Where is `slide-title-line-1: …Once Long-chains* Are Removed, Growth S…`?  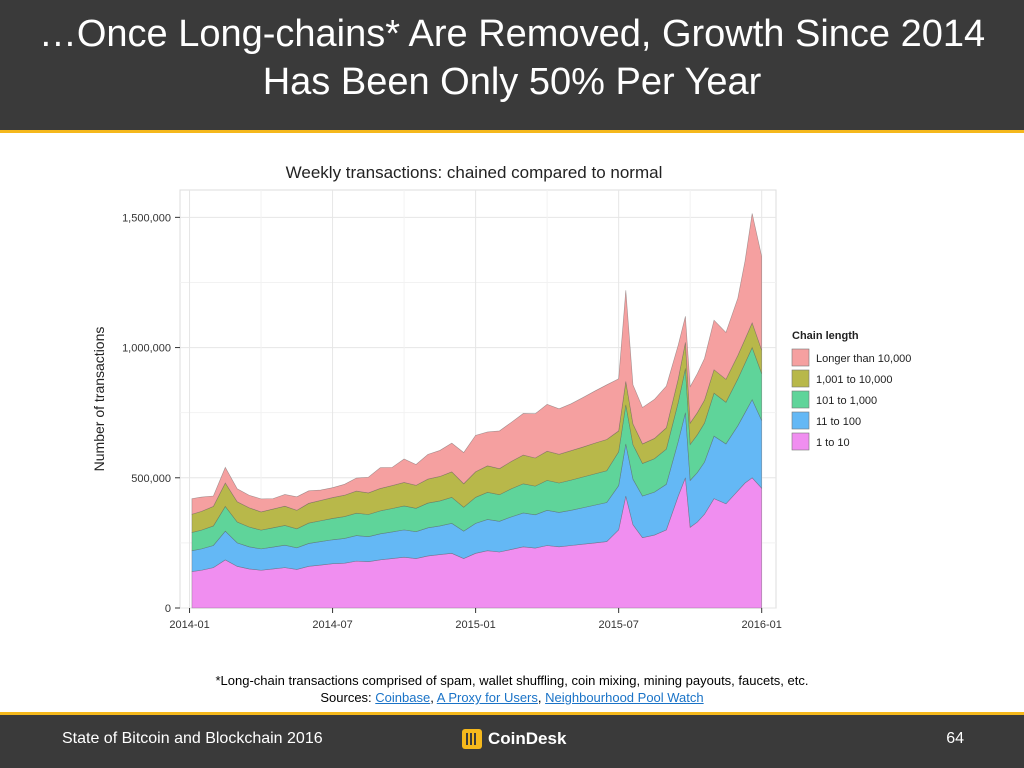
slide-title-line-1: …Once Long-chains* Are Removed, Growth S… is located at coordinates (512, 34).